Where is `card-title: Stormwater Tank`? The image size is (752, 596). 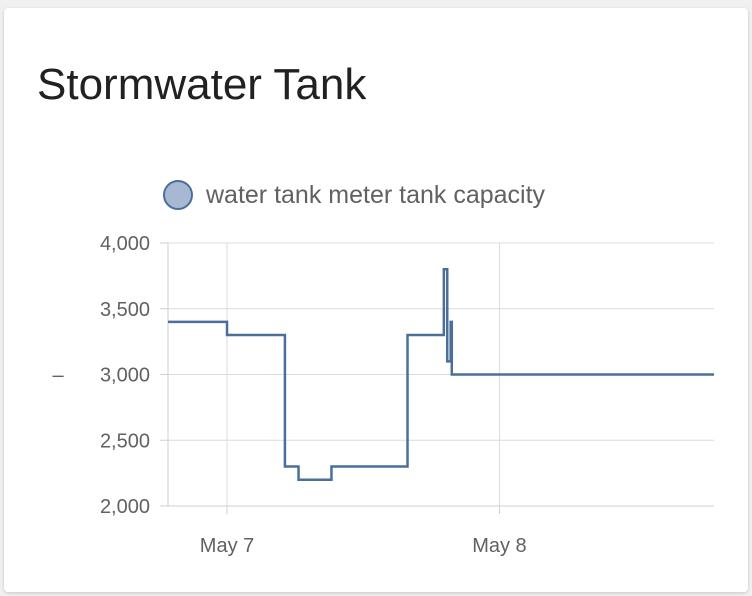 card-title: Stormwater Tank is located at coordinates (202, 84).